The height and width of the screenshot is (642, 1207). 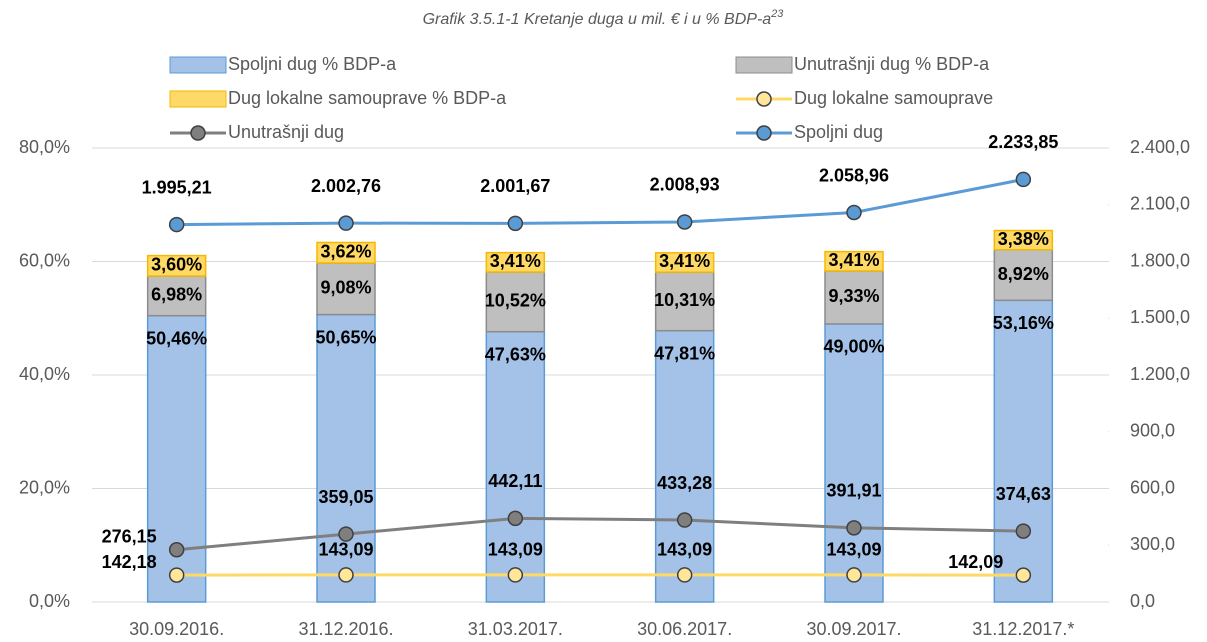 I want to click on data-label: 359,05, so click(x=345, y=497).